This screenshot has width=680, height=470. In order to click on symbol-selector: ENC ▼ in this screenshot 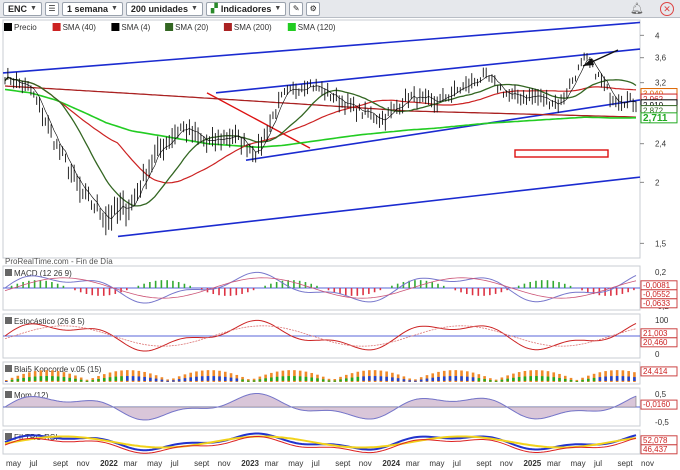, I will do `click(22, 8)`.